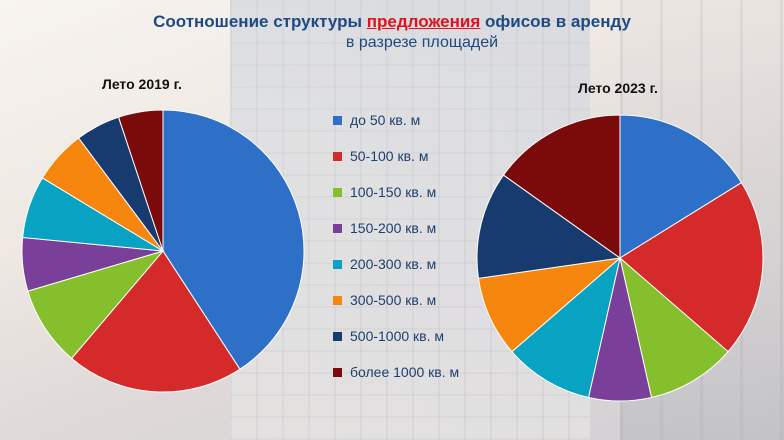 This screenshot has width=784, height=440. Describe the element at coordinates (393, 264) in the screenshot. I see `legend-label-4: 200-300 кв. м` at that location.